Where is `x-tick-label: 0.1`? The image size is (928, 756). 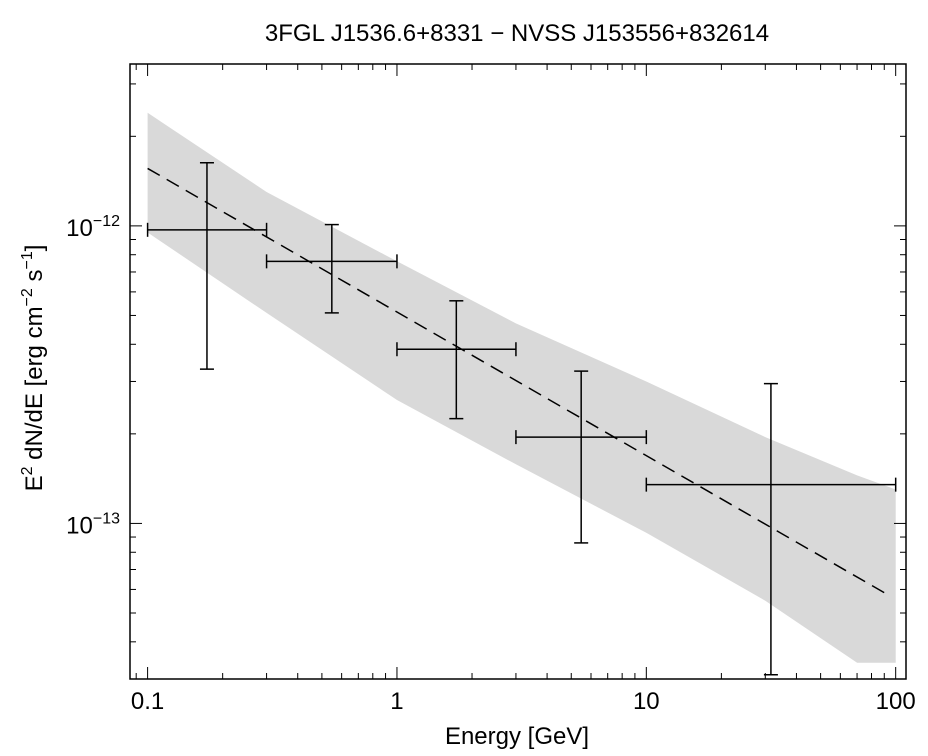
x-tick-label: 0.1 is located at coordinates (147, 701).